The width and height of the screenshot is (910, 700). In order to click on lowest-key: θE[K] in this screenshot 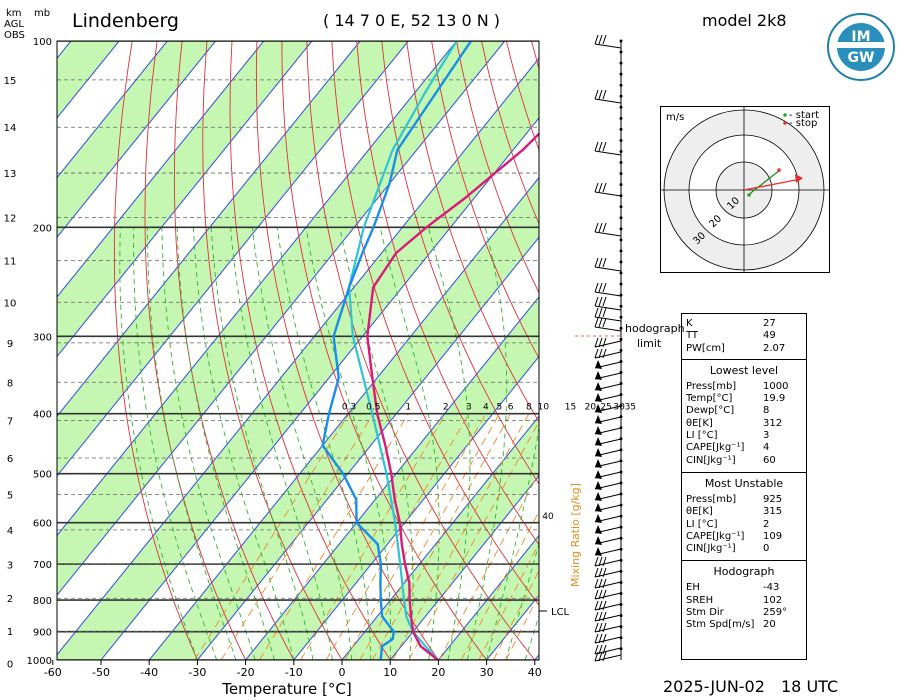, I will do `click(699, 423)`.